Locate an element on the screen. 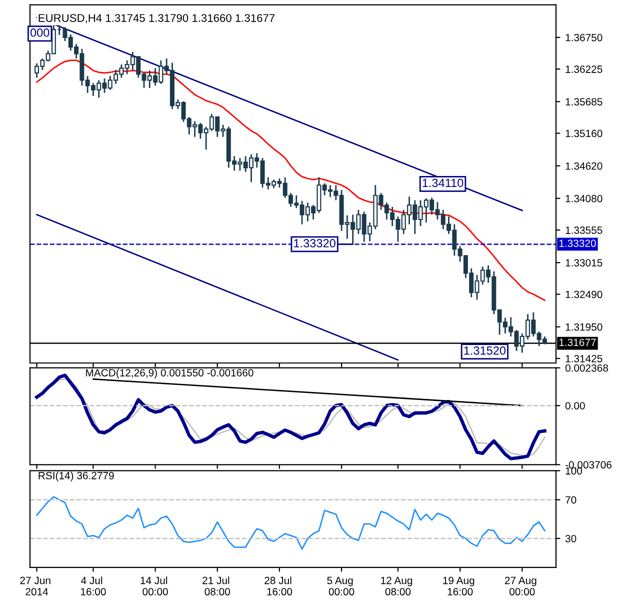 This screenshot has width=620, height=605. y-tick-label: 1.32490 is located at coordinates (584, 294).